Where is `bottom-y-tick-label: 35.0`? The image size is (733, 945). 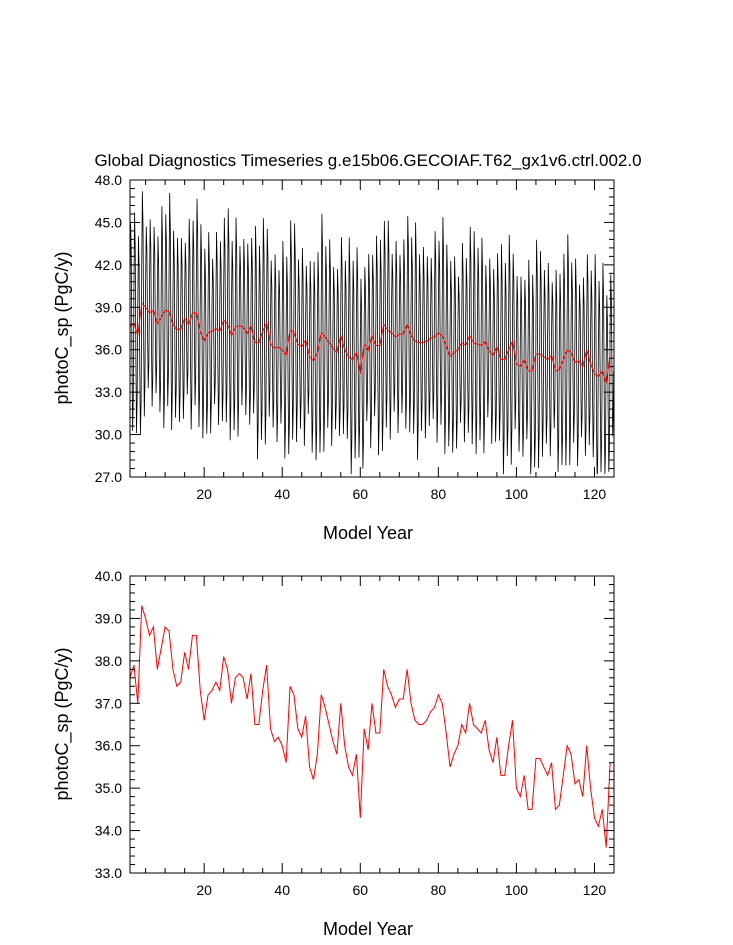
bottom-y-tick-label: 35.0 is located at coordinates (108, 788).